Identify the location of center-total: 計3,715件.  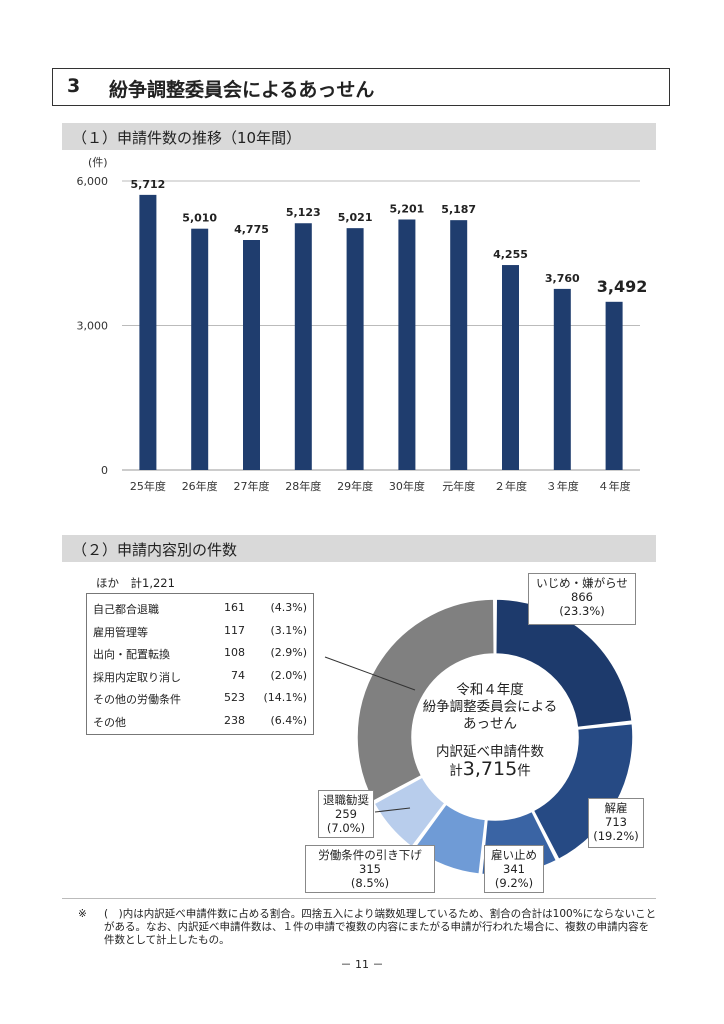
(490, 769).